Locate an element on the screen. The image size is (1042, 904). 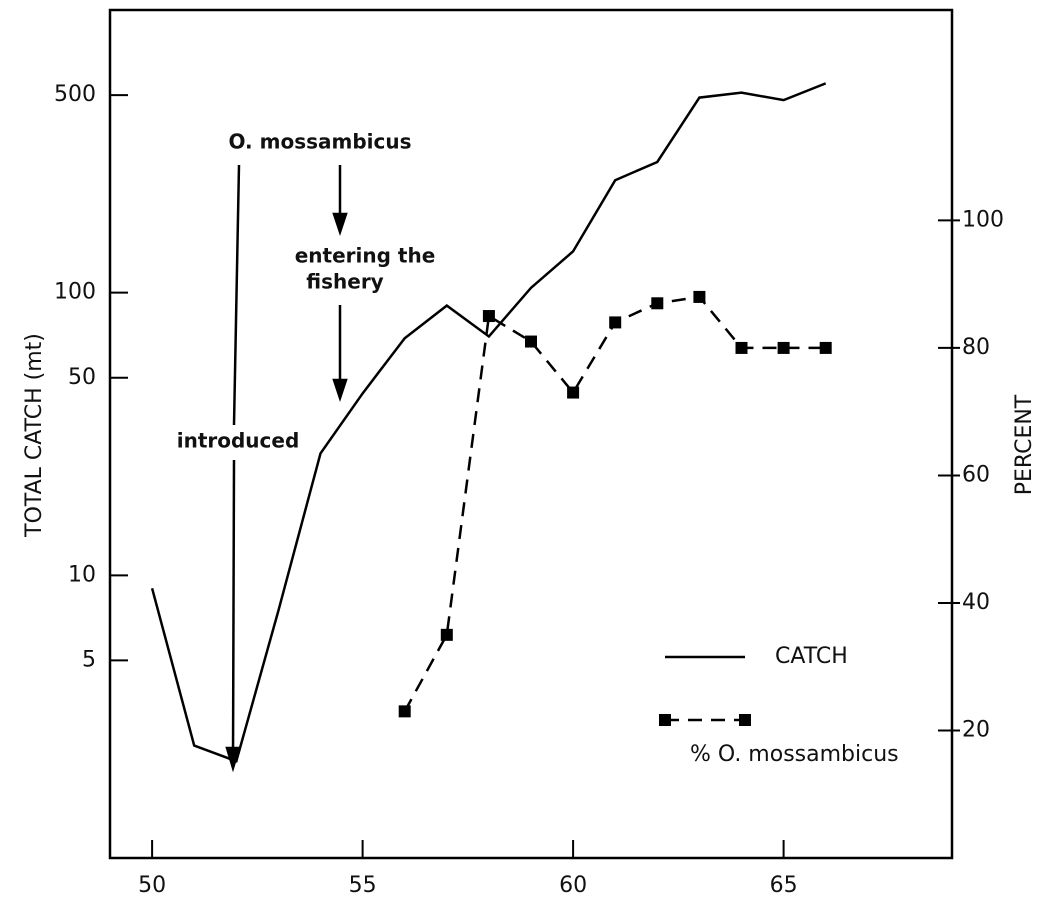
x-tick-label: 65 is located at coordinates (784, 885).